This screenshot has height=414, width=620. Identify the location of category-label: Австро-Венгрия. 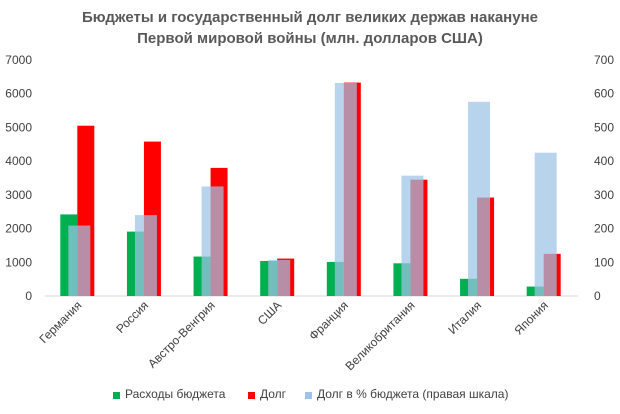
(181, 334).